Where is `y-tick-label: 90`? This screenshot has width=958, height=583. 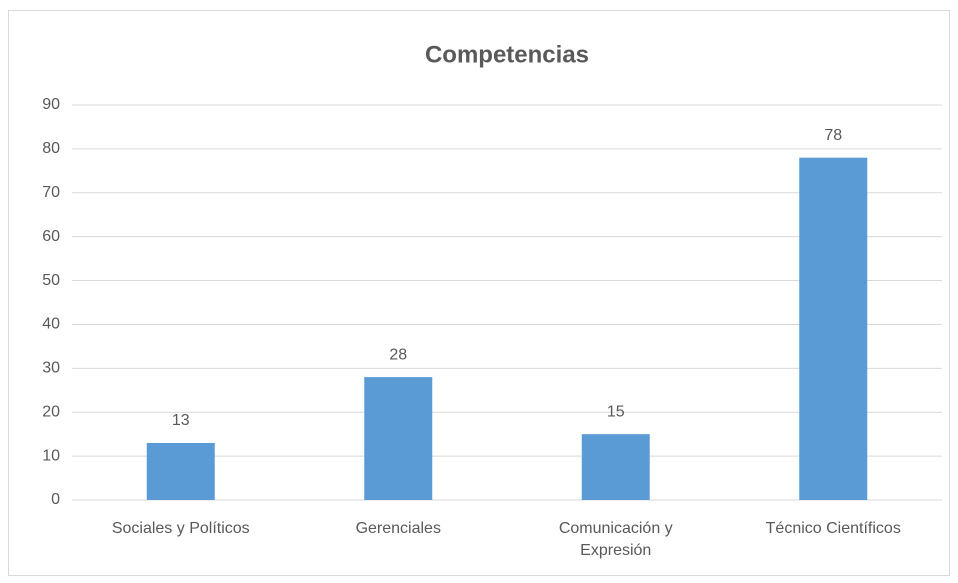 y-tick-label: 90 is located at coordinates (51, 104).